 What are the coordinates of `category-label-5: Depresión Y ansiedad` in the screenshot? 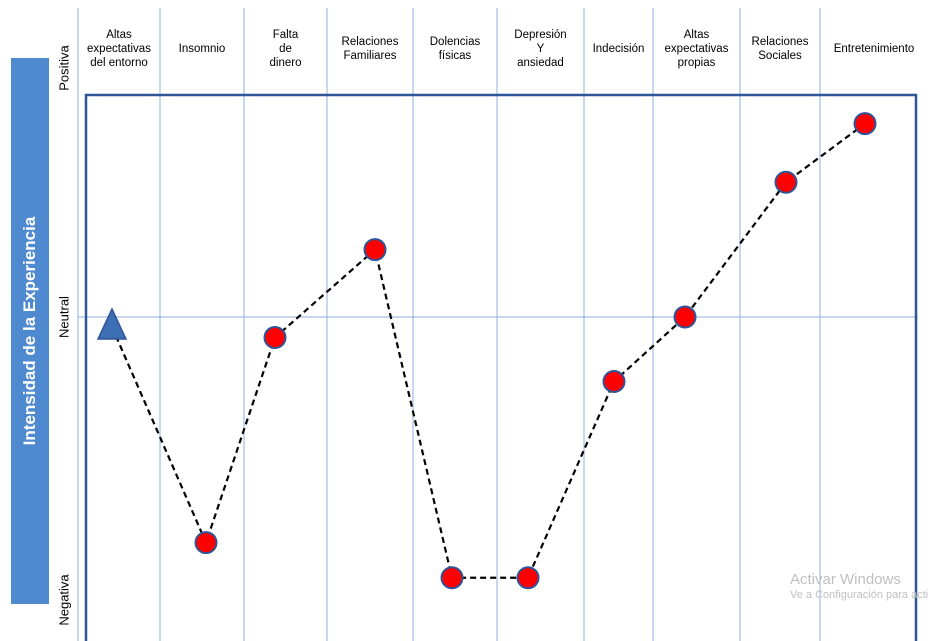 It's located at (540, 49).